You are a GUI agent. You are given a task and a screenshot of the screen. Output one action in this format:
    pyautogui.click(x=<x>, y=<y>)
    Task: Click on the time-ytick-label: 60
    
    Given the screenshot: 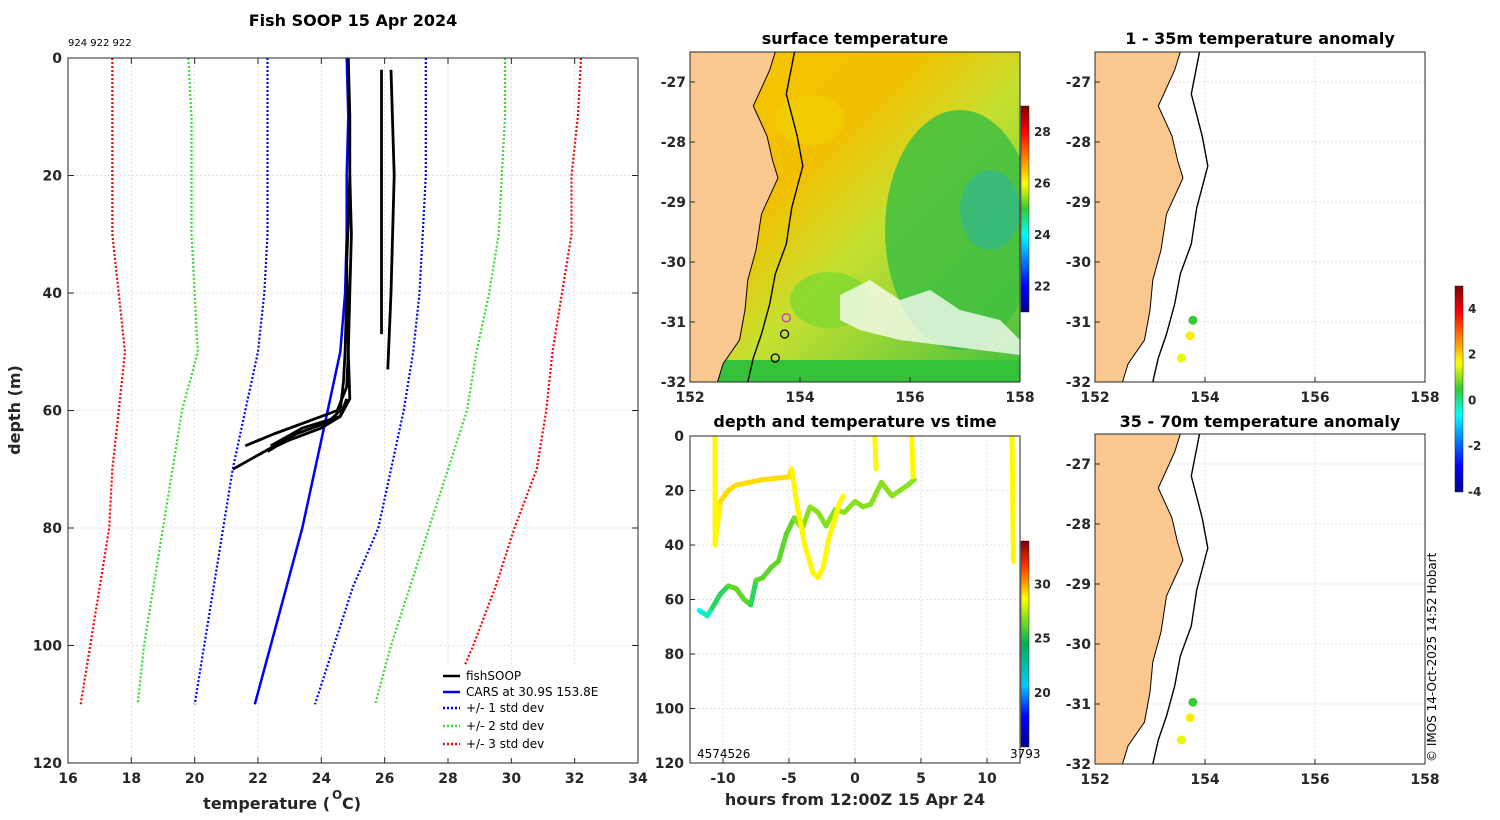 What is the action you would take?
    pyautogui.click(x=675, y=601)
    